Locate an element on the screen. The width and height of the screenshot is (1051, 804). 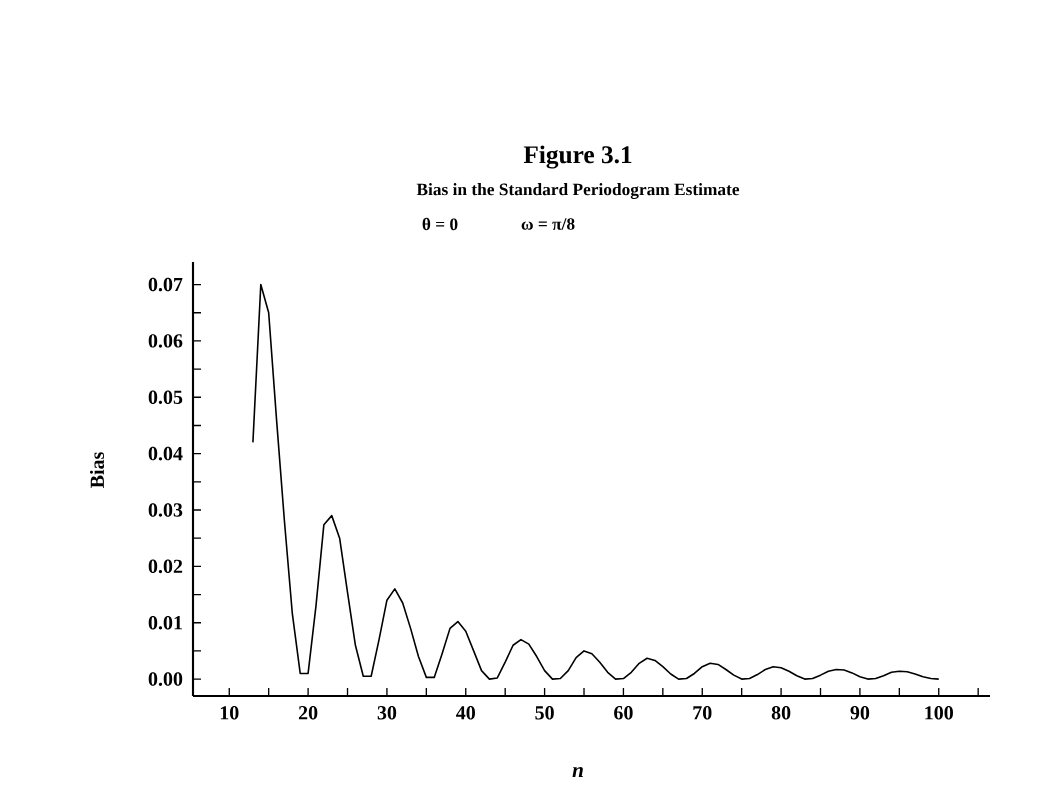
chart-title: Figure 3.1 is located at coordinates (577, 157).